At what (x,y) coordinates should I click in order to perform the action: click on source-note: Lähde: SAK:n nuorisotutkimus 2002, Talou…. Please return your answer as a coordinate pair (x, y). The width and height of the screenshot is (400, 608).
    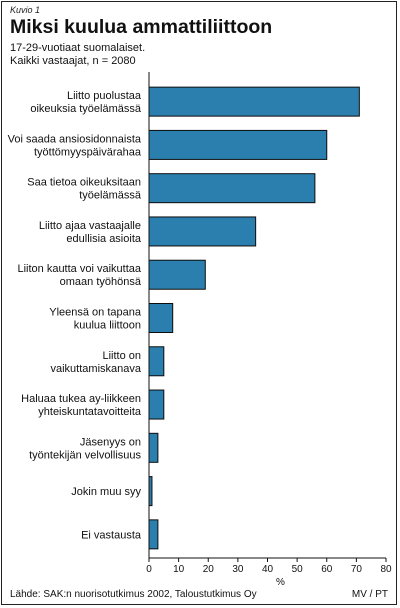
    Looking at the image, I should click on (133, 594).